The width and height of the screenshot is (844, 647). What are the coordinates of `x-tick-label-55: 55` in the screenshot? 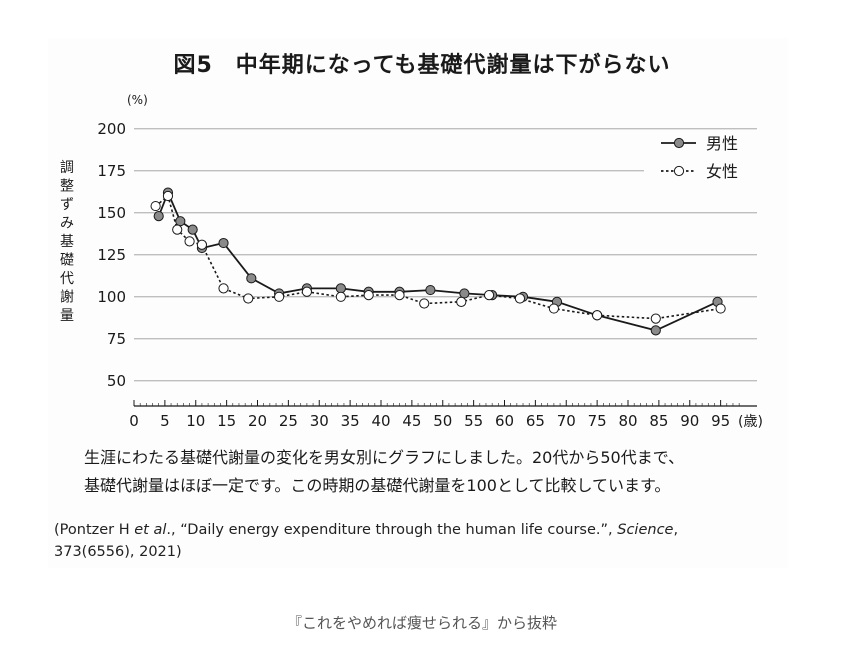 It's located at (473, 421).